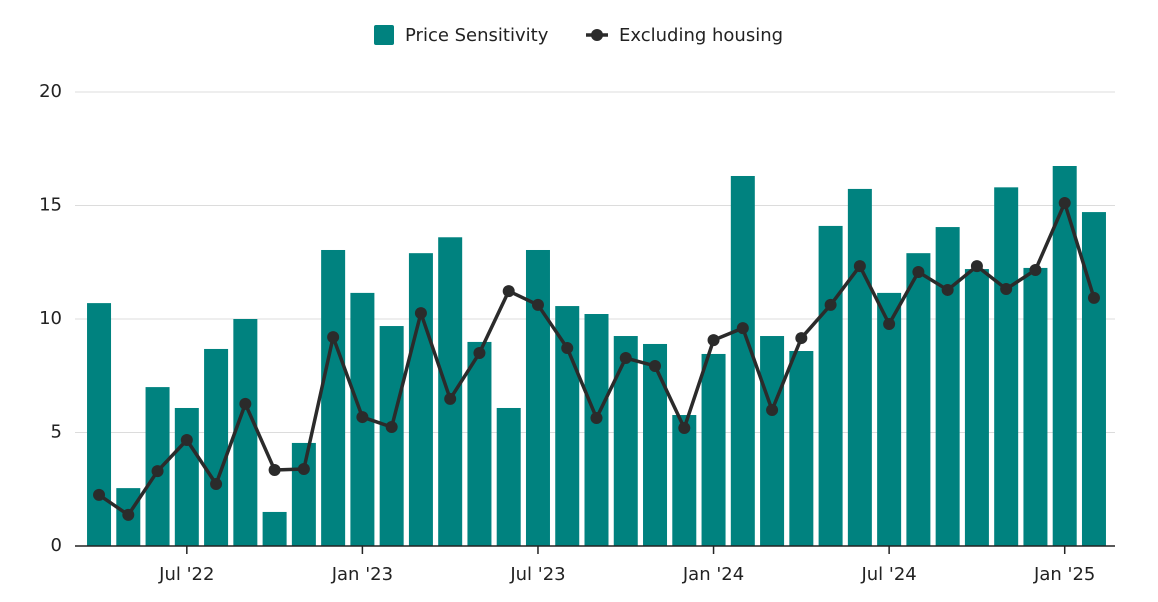  What do you see at coordinates (56, 432) in the screenshot?
I see `y-tick-label: 5` at bounding box center [56, 432].